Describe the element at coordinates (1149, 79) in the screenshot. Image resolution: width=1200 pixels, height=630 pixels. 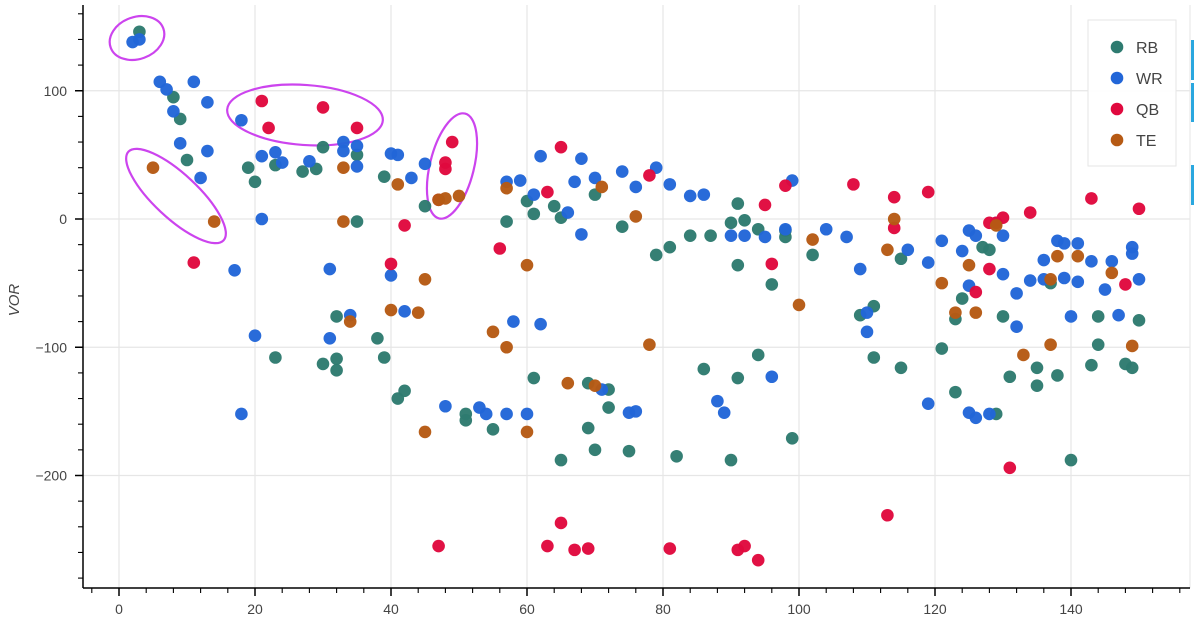
I see `legend-label-wr: WR` at that location.